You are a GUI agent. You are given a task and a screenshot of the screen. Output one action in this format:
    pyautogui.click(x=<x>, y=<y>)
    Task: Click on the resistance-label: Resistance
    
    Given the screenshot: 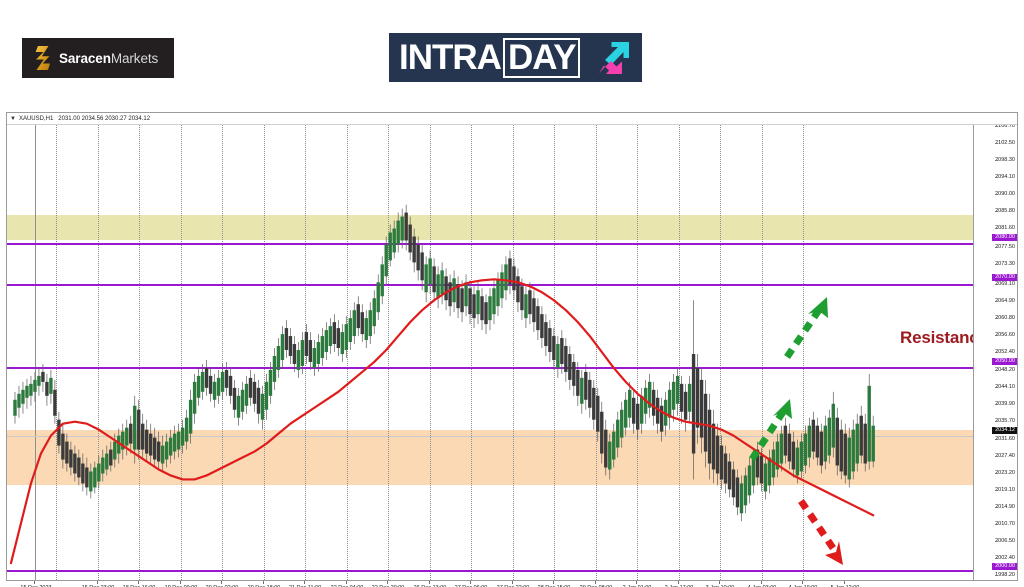 What is the action you would take?
    pyautogui.click(x=936, y=337)
    